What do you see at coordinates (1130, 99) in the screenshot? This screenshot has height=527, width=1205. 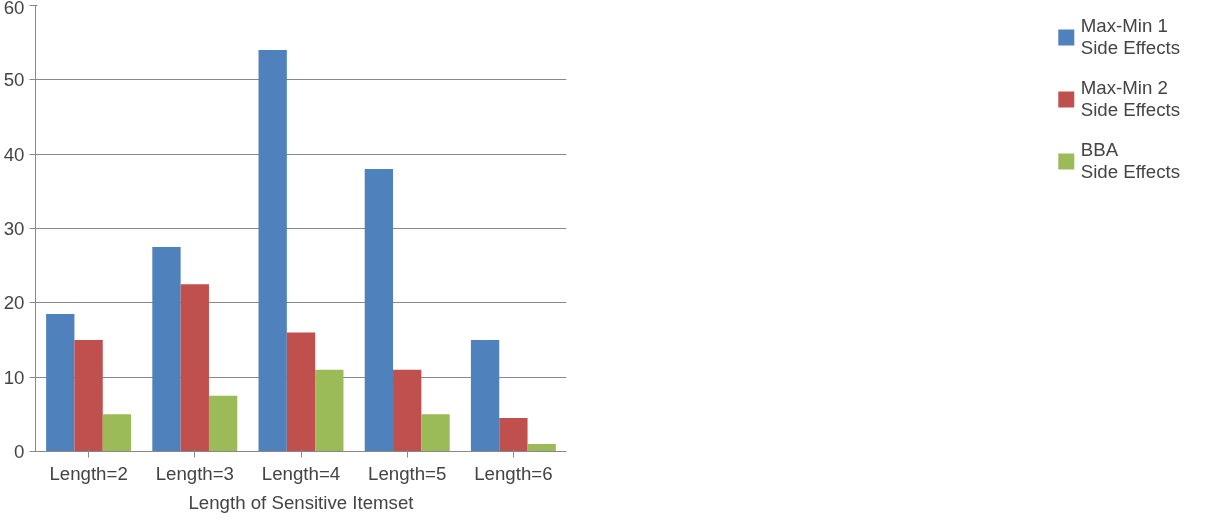 I see `legend-label: Max-Min 2 Side Effects` at bounding box center [1130, 99].